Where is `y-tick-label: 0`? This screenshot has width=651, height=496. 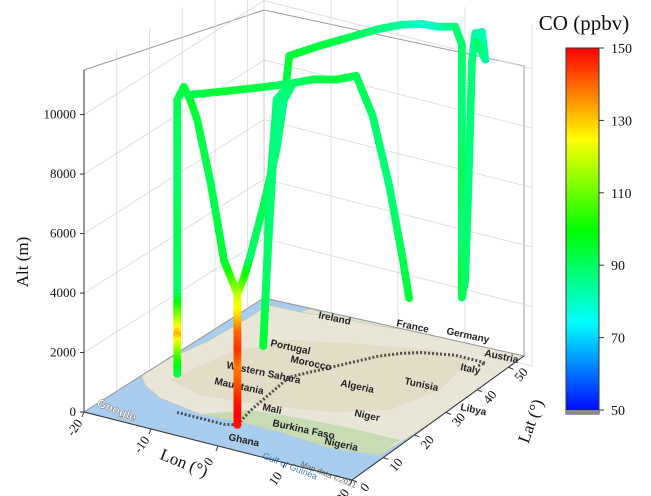
y-tick-label: 0 is located at coordinates (365, 487).